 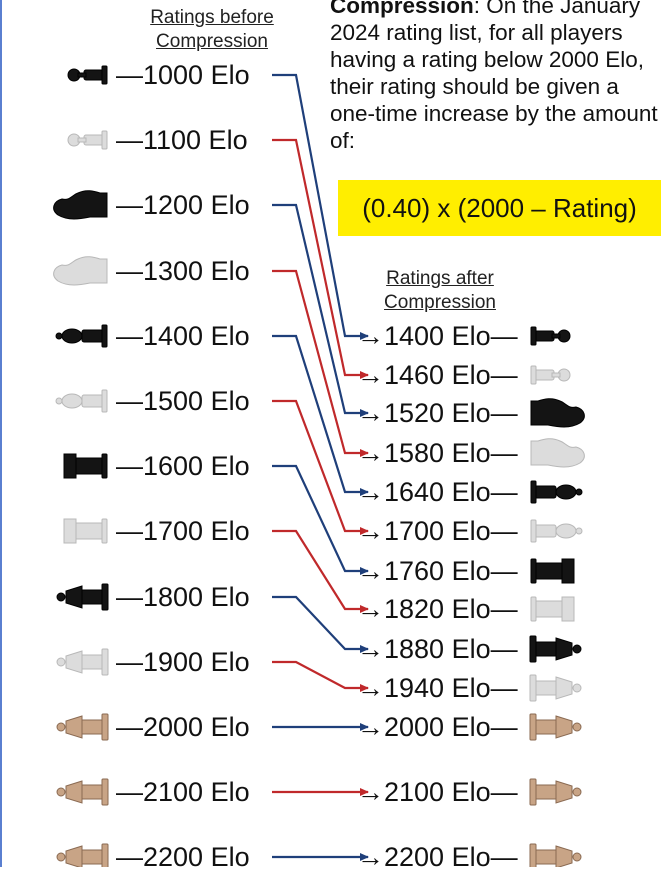 I want to click on before-rating-label: —1100 Elo, so click(x=182, y=140).